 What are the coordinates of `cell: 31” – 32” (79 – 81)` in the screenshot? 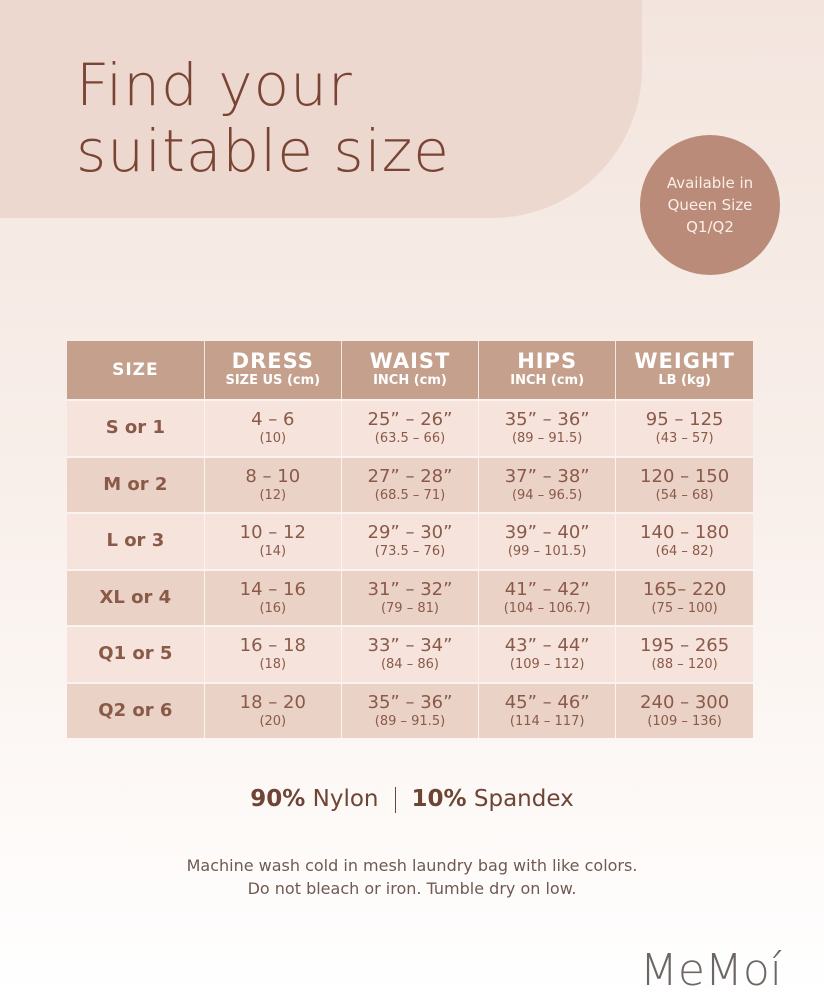 It's located at (409, 597).